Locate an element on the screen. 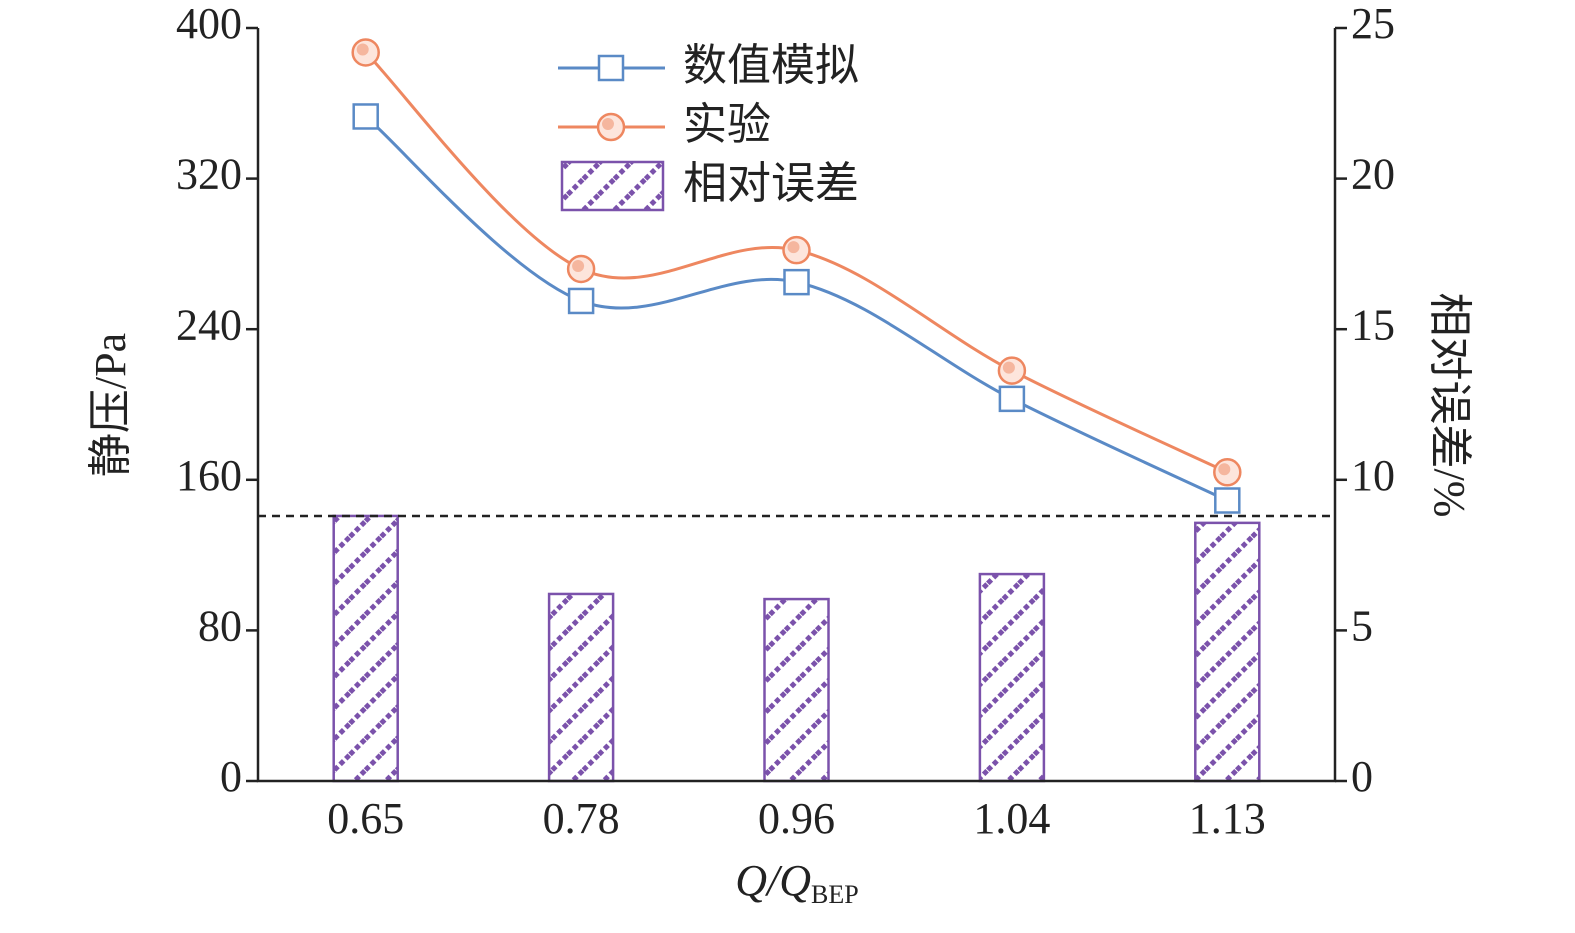 The width and height of the screenshot is (1575, 933). y-axis-title: 静压/Pa is located at coordinates (110, 405).